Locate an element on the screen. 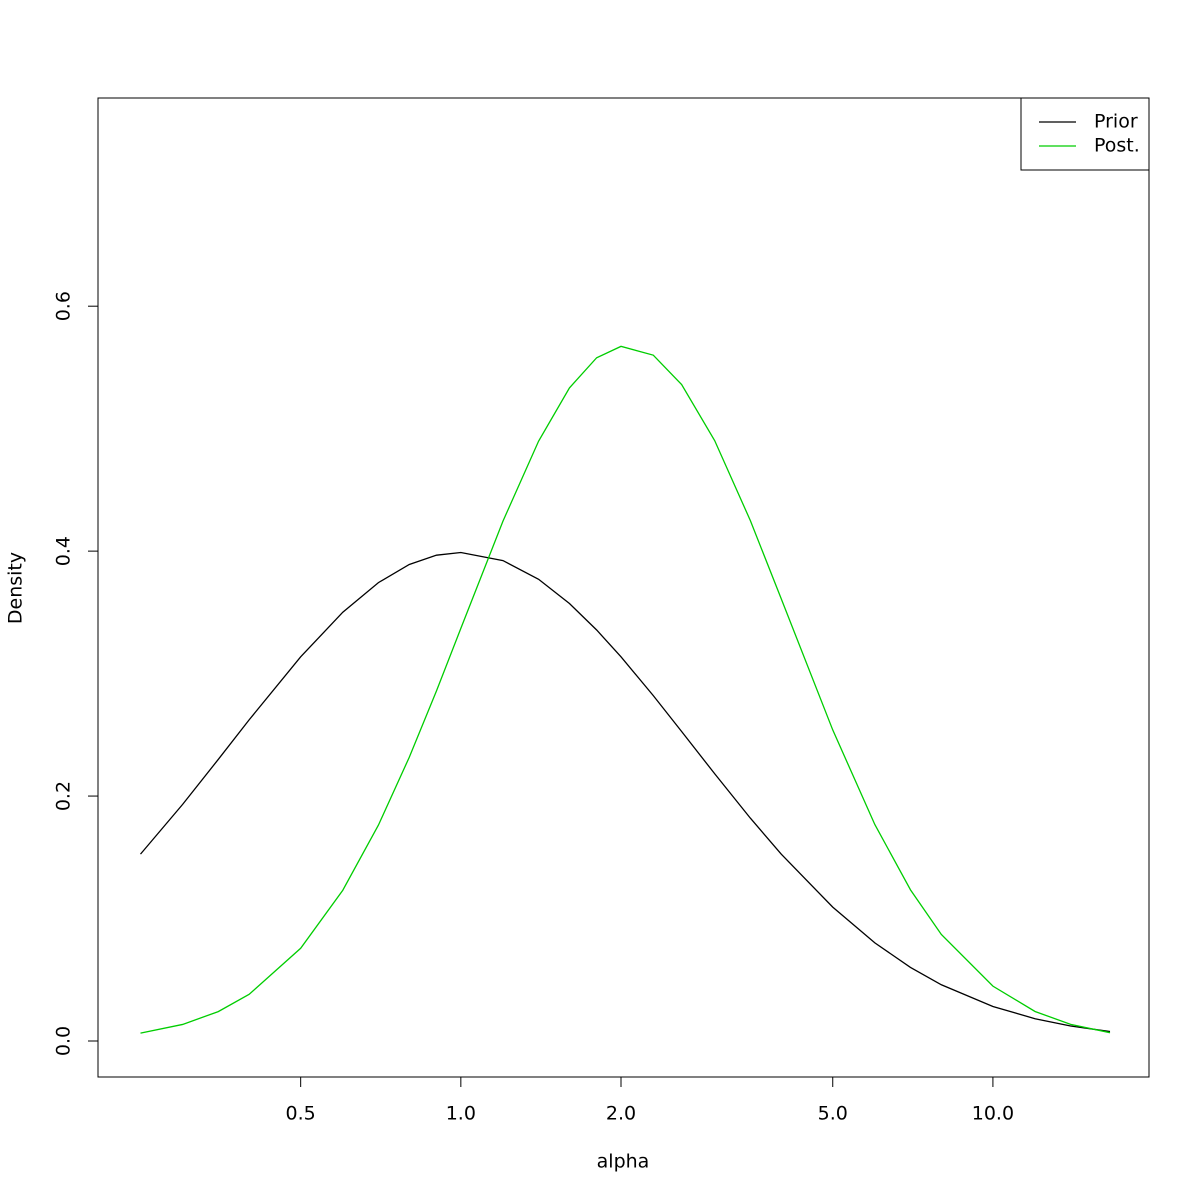  x-axis-label: alpha is located at coordinates (623, 1162).